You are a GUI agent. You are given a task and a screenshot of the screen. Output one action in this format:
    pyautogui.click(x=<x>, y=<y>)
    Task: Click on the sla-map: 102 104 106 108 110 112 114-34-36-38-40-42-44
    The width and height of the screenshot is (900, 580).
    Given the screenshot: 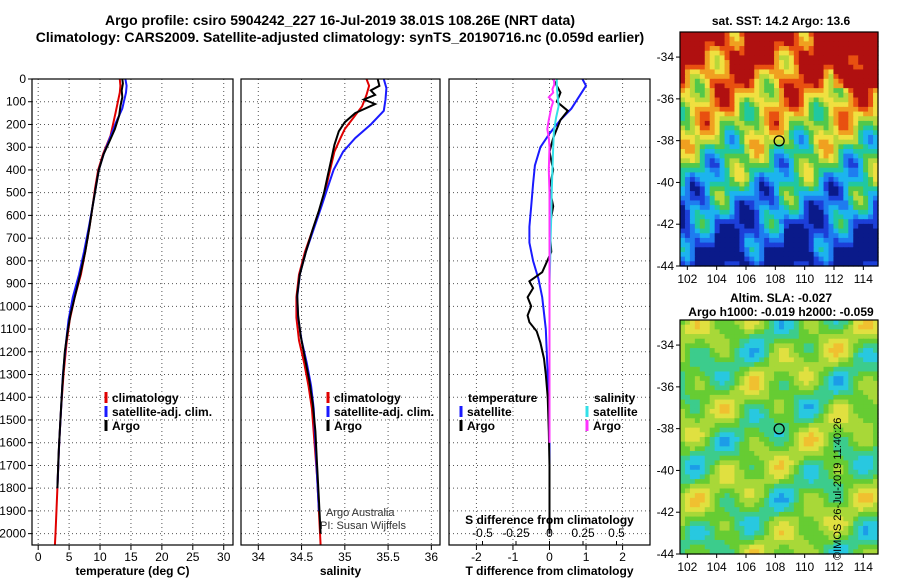 What is the action you would take?
    pyautogui.click(x=768, y=446)
    